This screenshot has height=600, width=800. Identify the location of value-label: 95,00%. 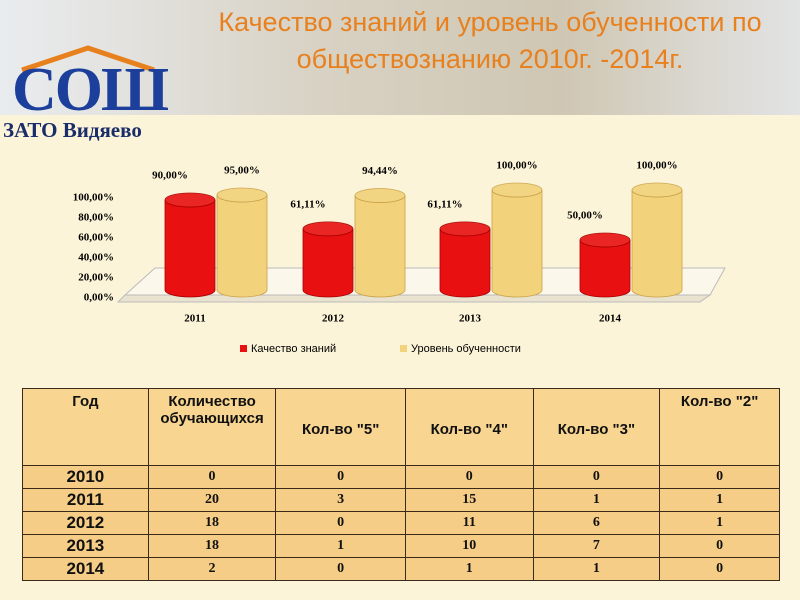
(242, 171).